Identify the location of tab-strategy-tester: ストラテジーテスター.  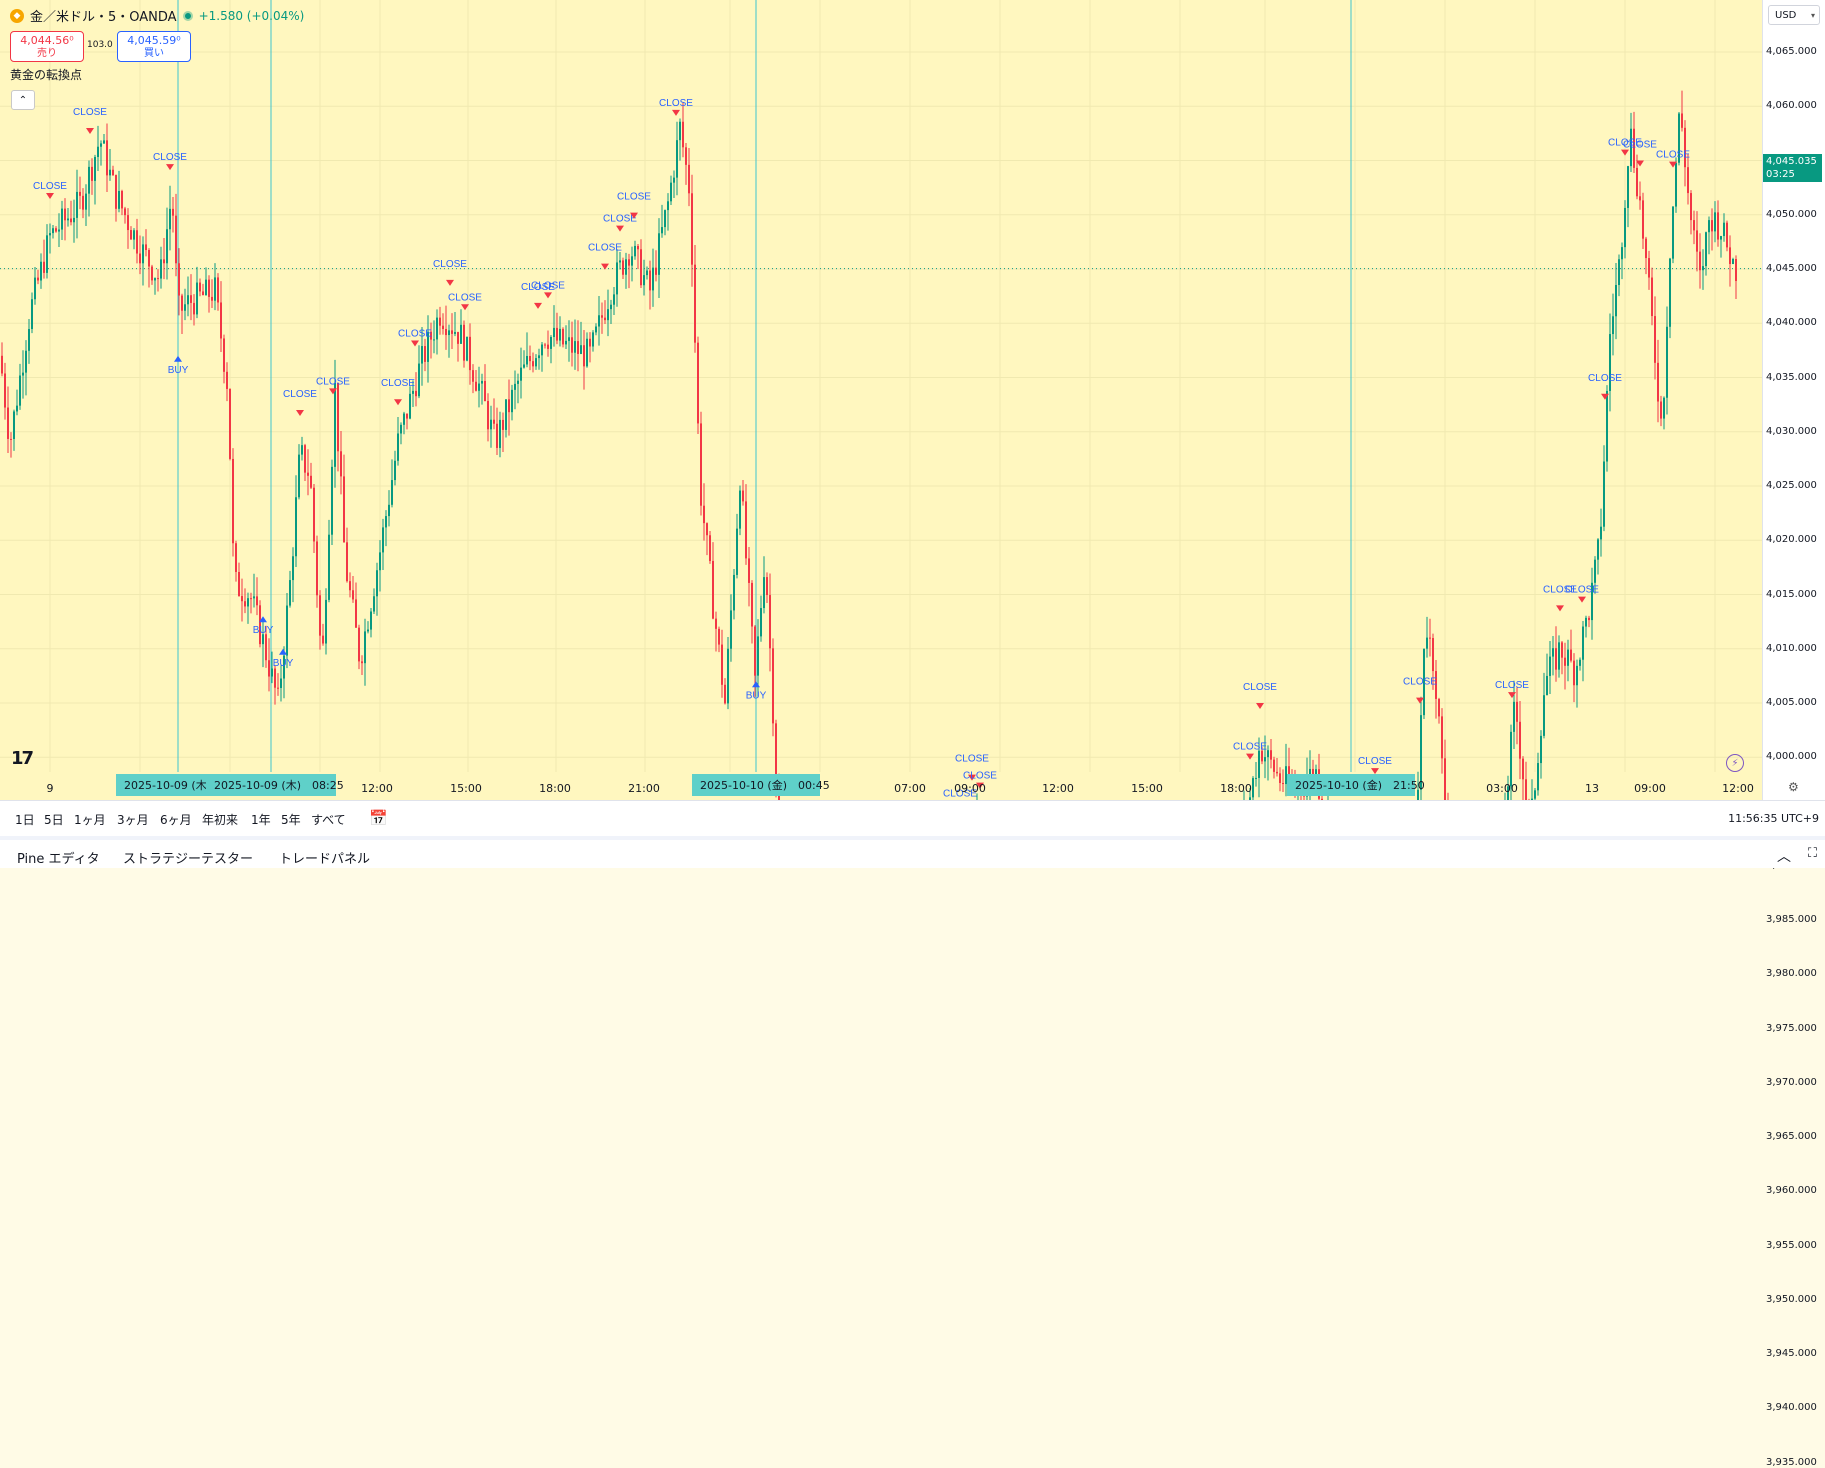
(188, 859).